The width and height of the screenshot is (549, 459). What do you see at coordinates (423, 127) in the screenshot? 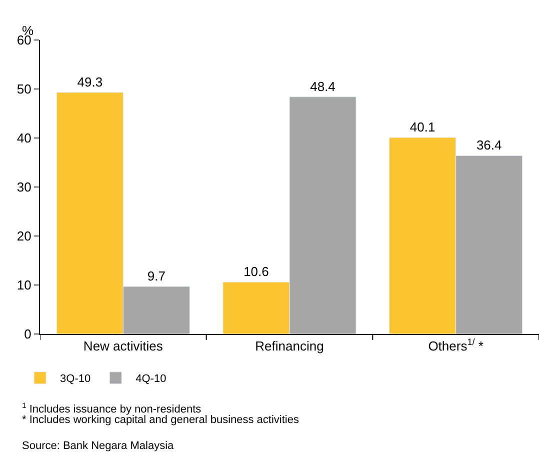
I see `data-label: 40.1` at bounding box center [423, 127].